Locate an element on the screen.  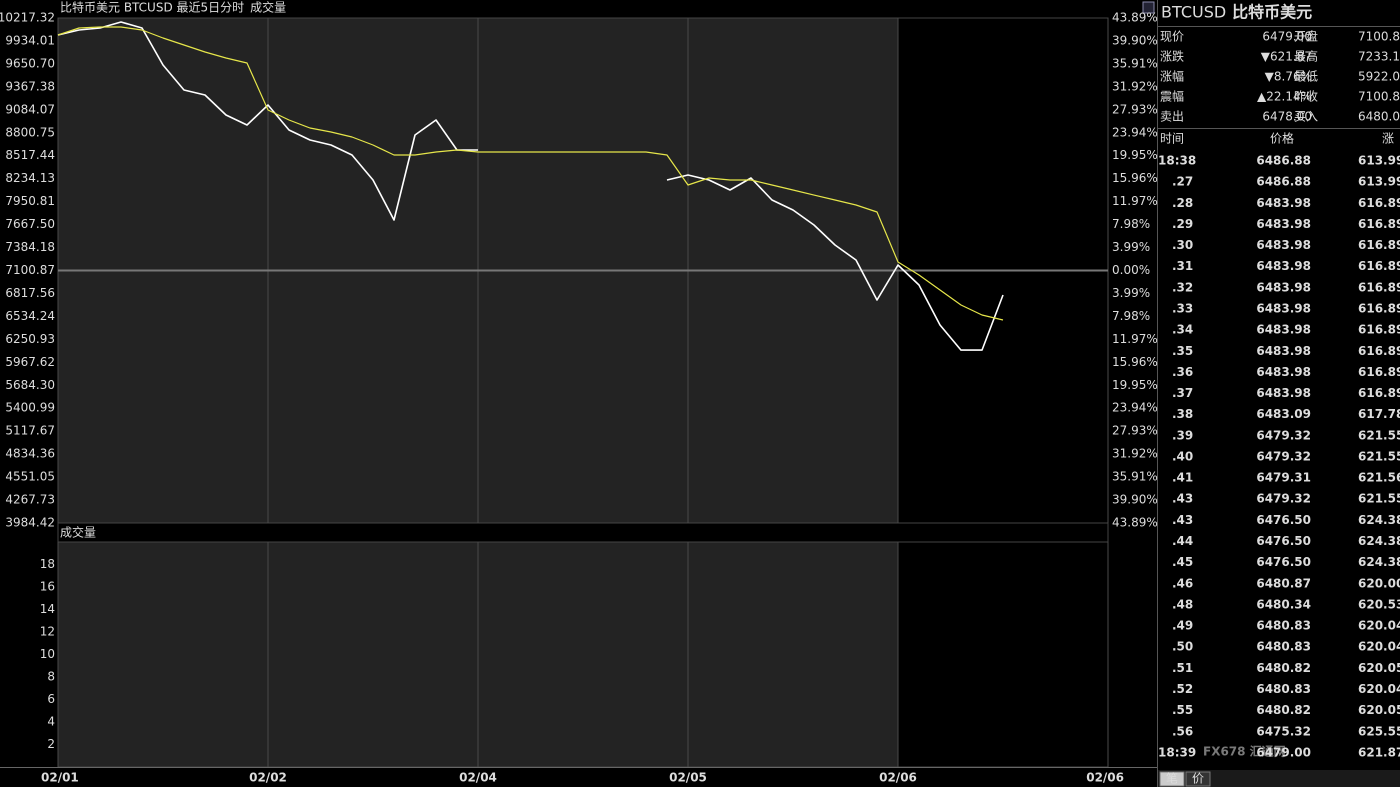
x-tick-label: 02/05 is located at coordinates (688, 778).